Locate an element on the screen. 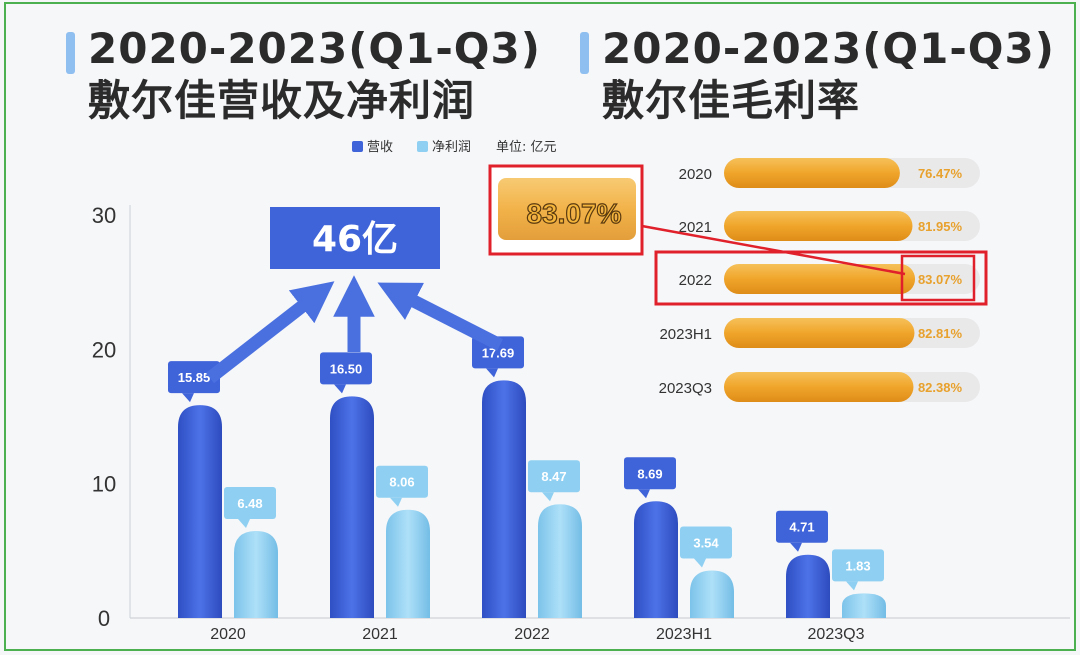 This screenshot has width=1080, height=655. revenue-value-label: 8.69 is located at coordinates (649, 473).